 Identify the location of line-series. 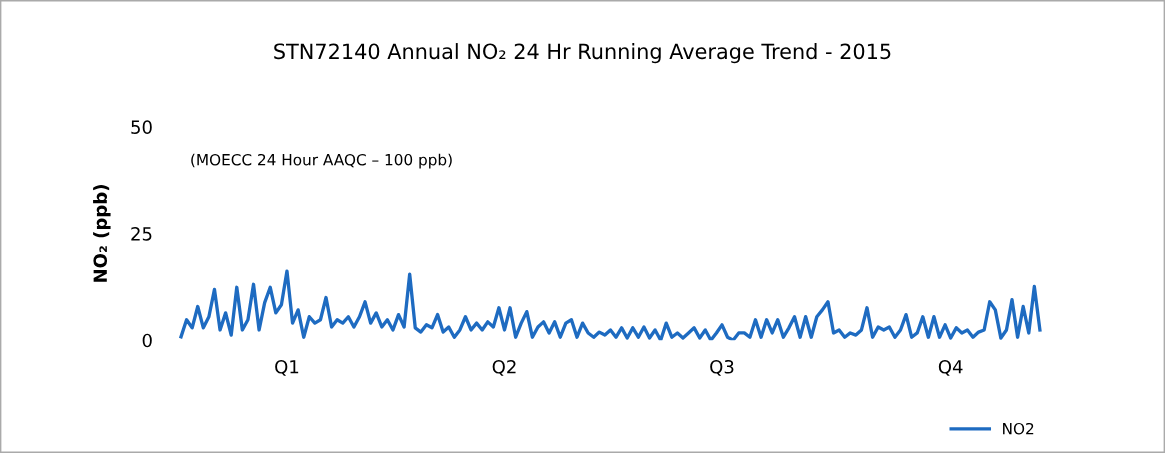
(610, 305).